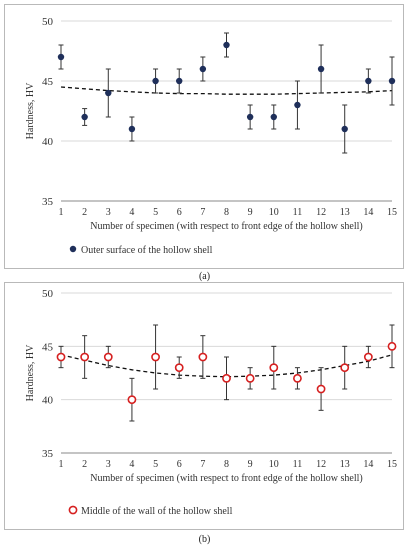  Describe the element at coordinates (204, 276) in the screenshot. I see `caption-a: (a)` at that location.